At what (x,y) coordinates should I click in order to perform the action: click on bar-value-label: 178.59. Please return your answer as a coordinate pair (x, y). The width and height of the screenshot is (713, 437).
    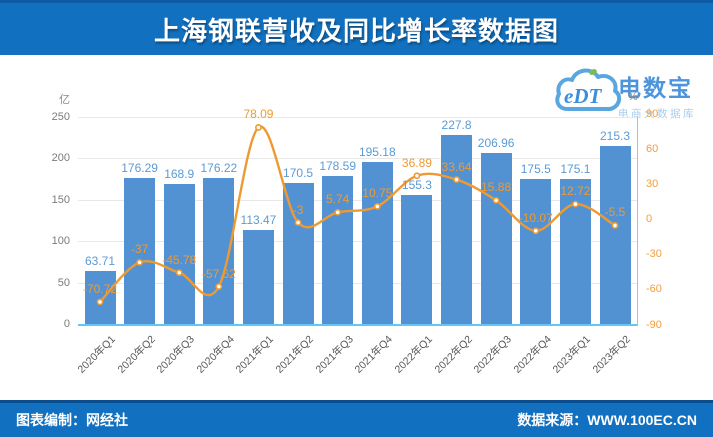
    Looking at the image, I should click on (338, 166).